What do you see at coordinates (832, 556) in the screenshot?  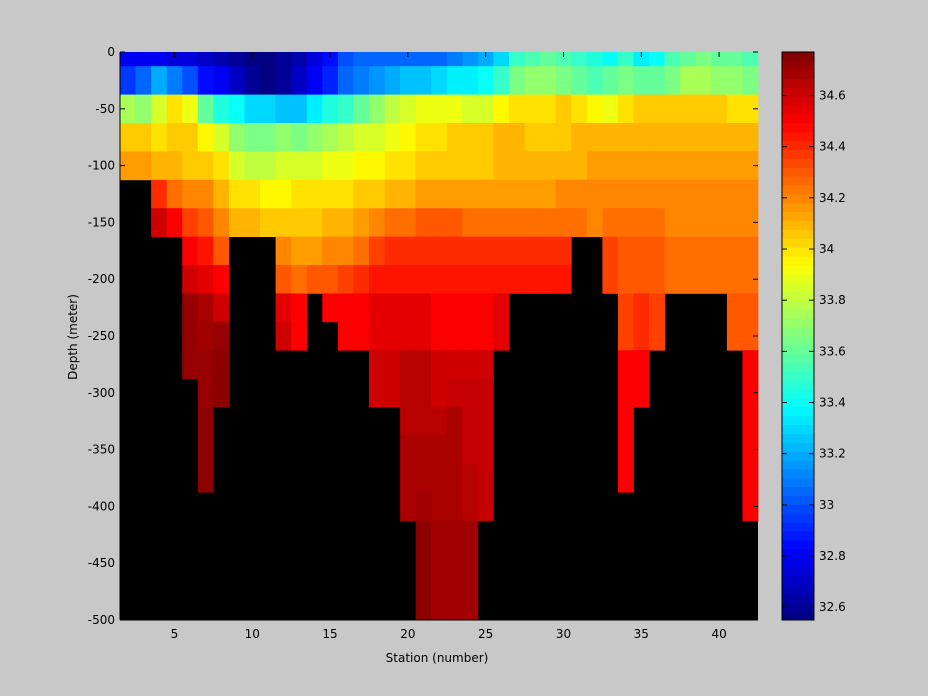 I see `colorbar-tick-label: 32.8` at bounding box center [832, 556].